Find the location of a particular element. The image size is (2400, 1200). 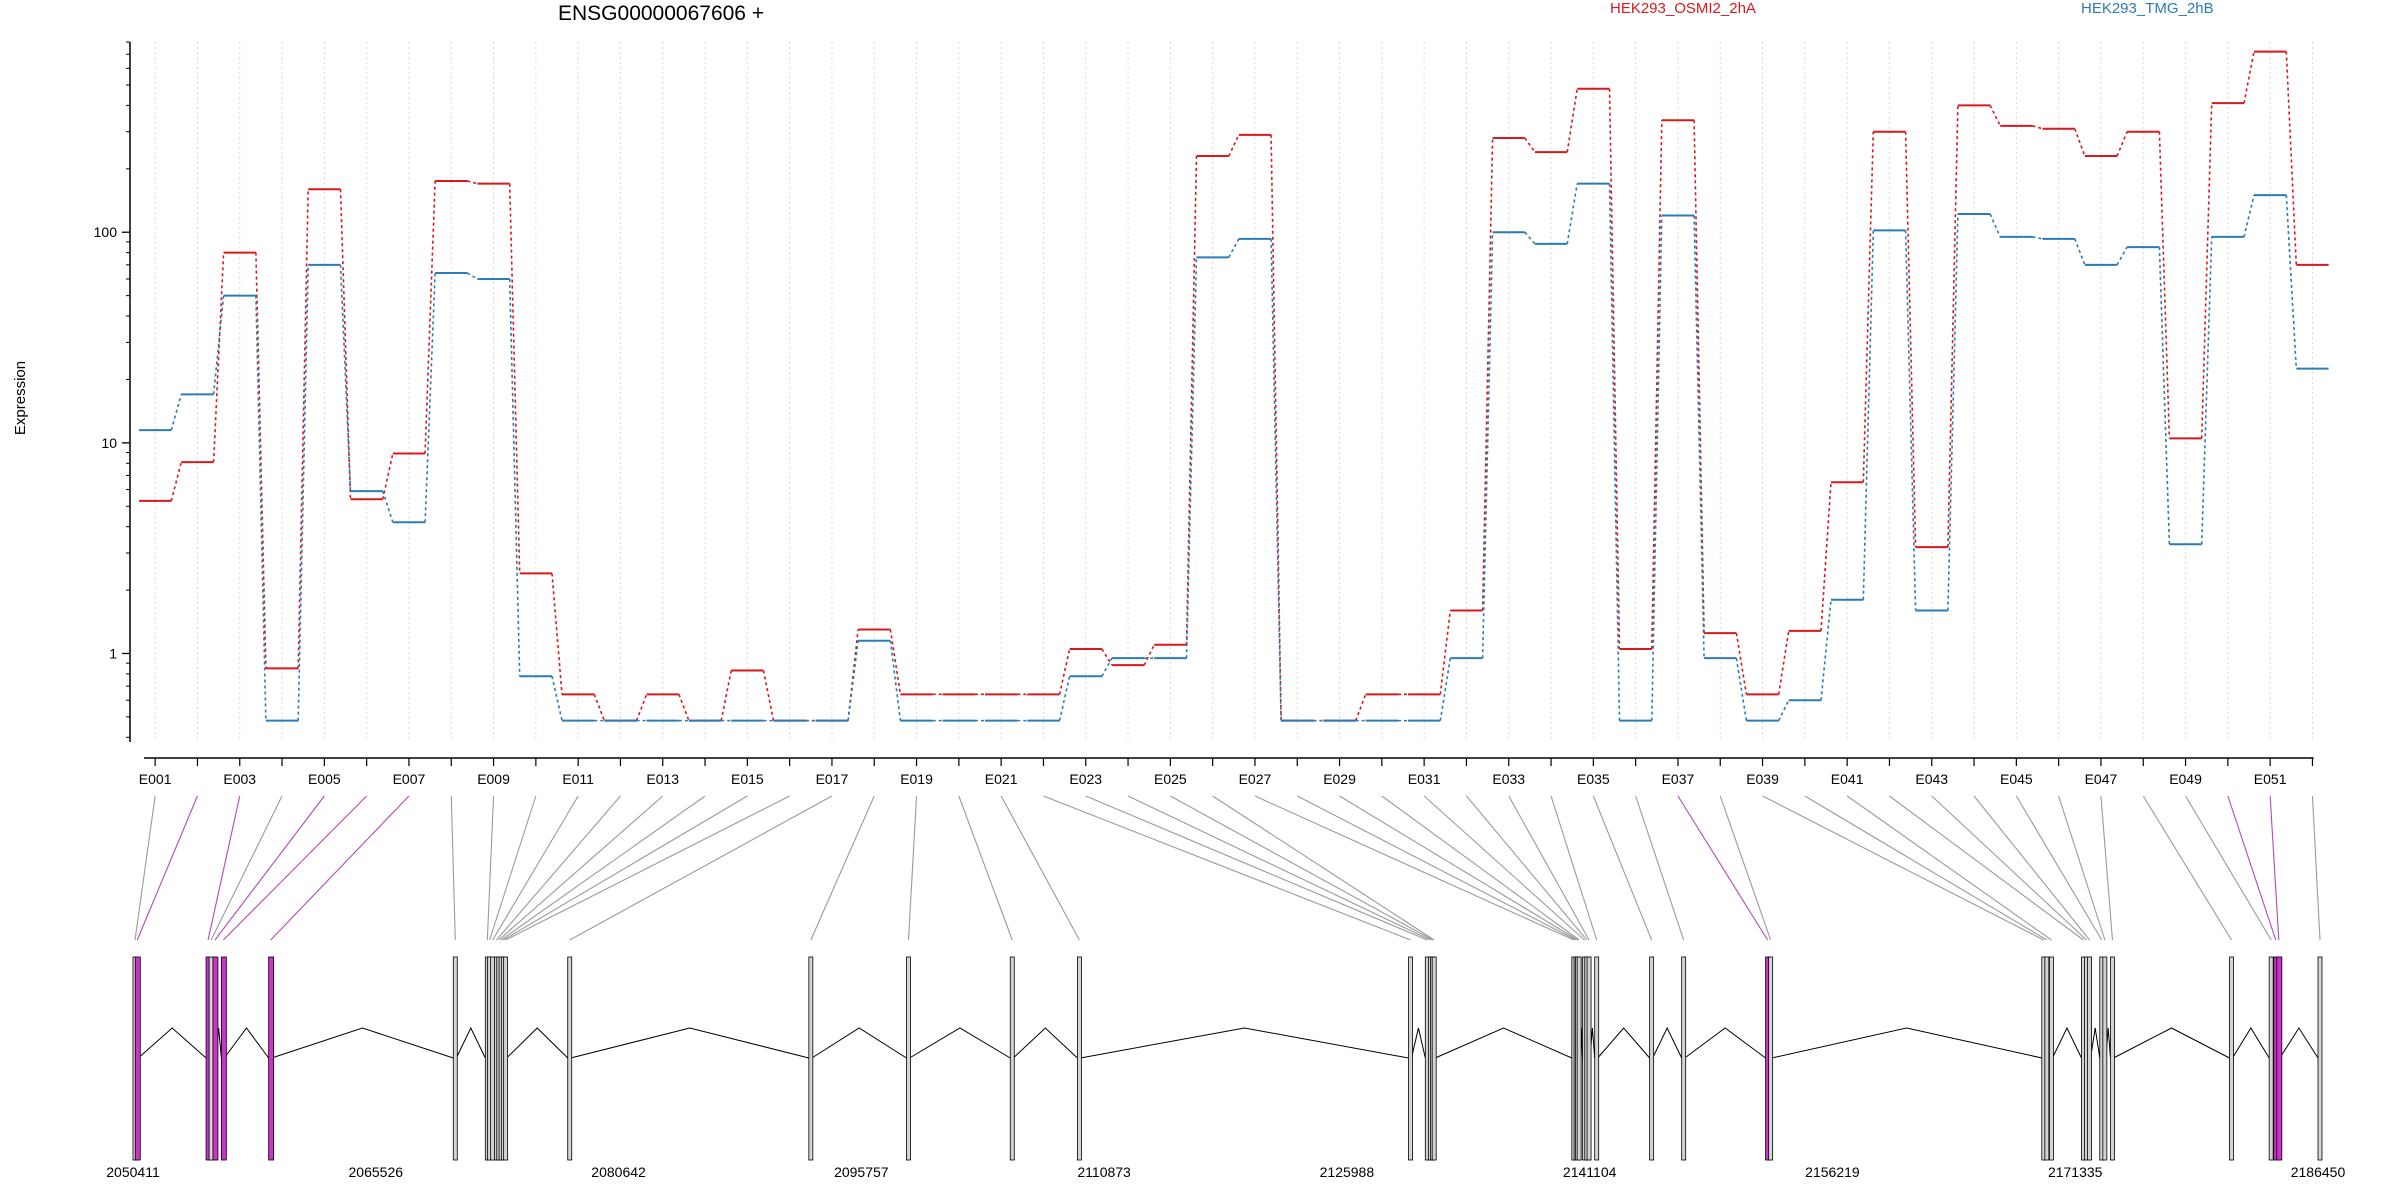

x-tick-label: E025 is located at coordinates (1170, 779).